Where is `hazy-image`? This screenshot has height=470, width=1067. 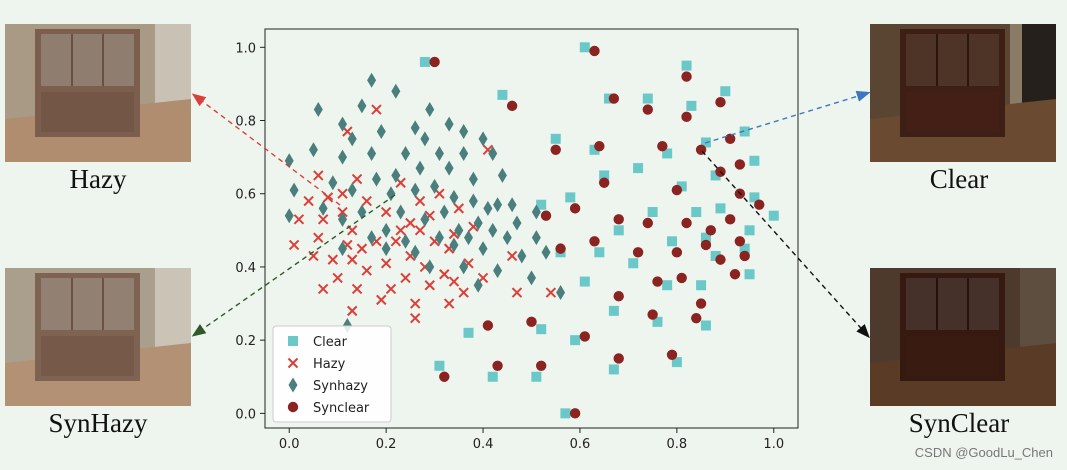
hazy-image is located at coordinates (98, 93).